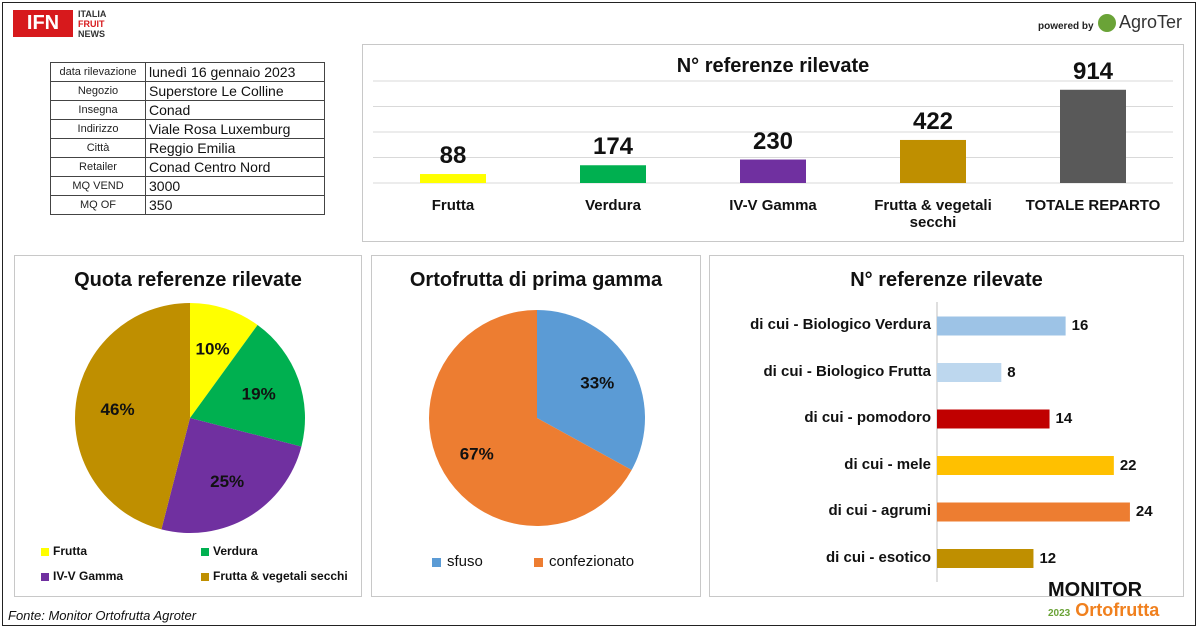  What do you see at coordinates (946, 280) in the screenshot?
I see `hbar-chart-title: N° referenze rilevate` at bounding box center [946, 280].